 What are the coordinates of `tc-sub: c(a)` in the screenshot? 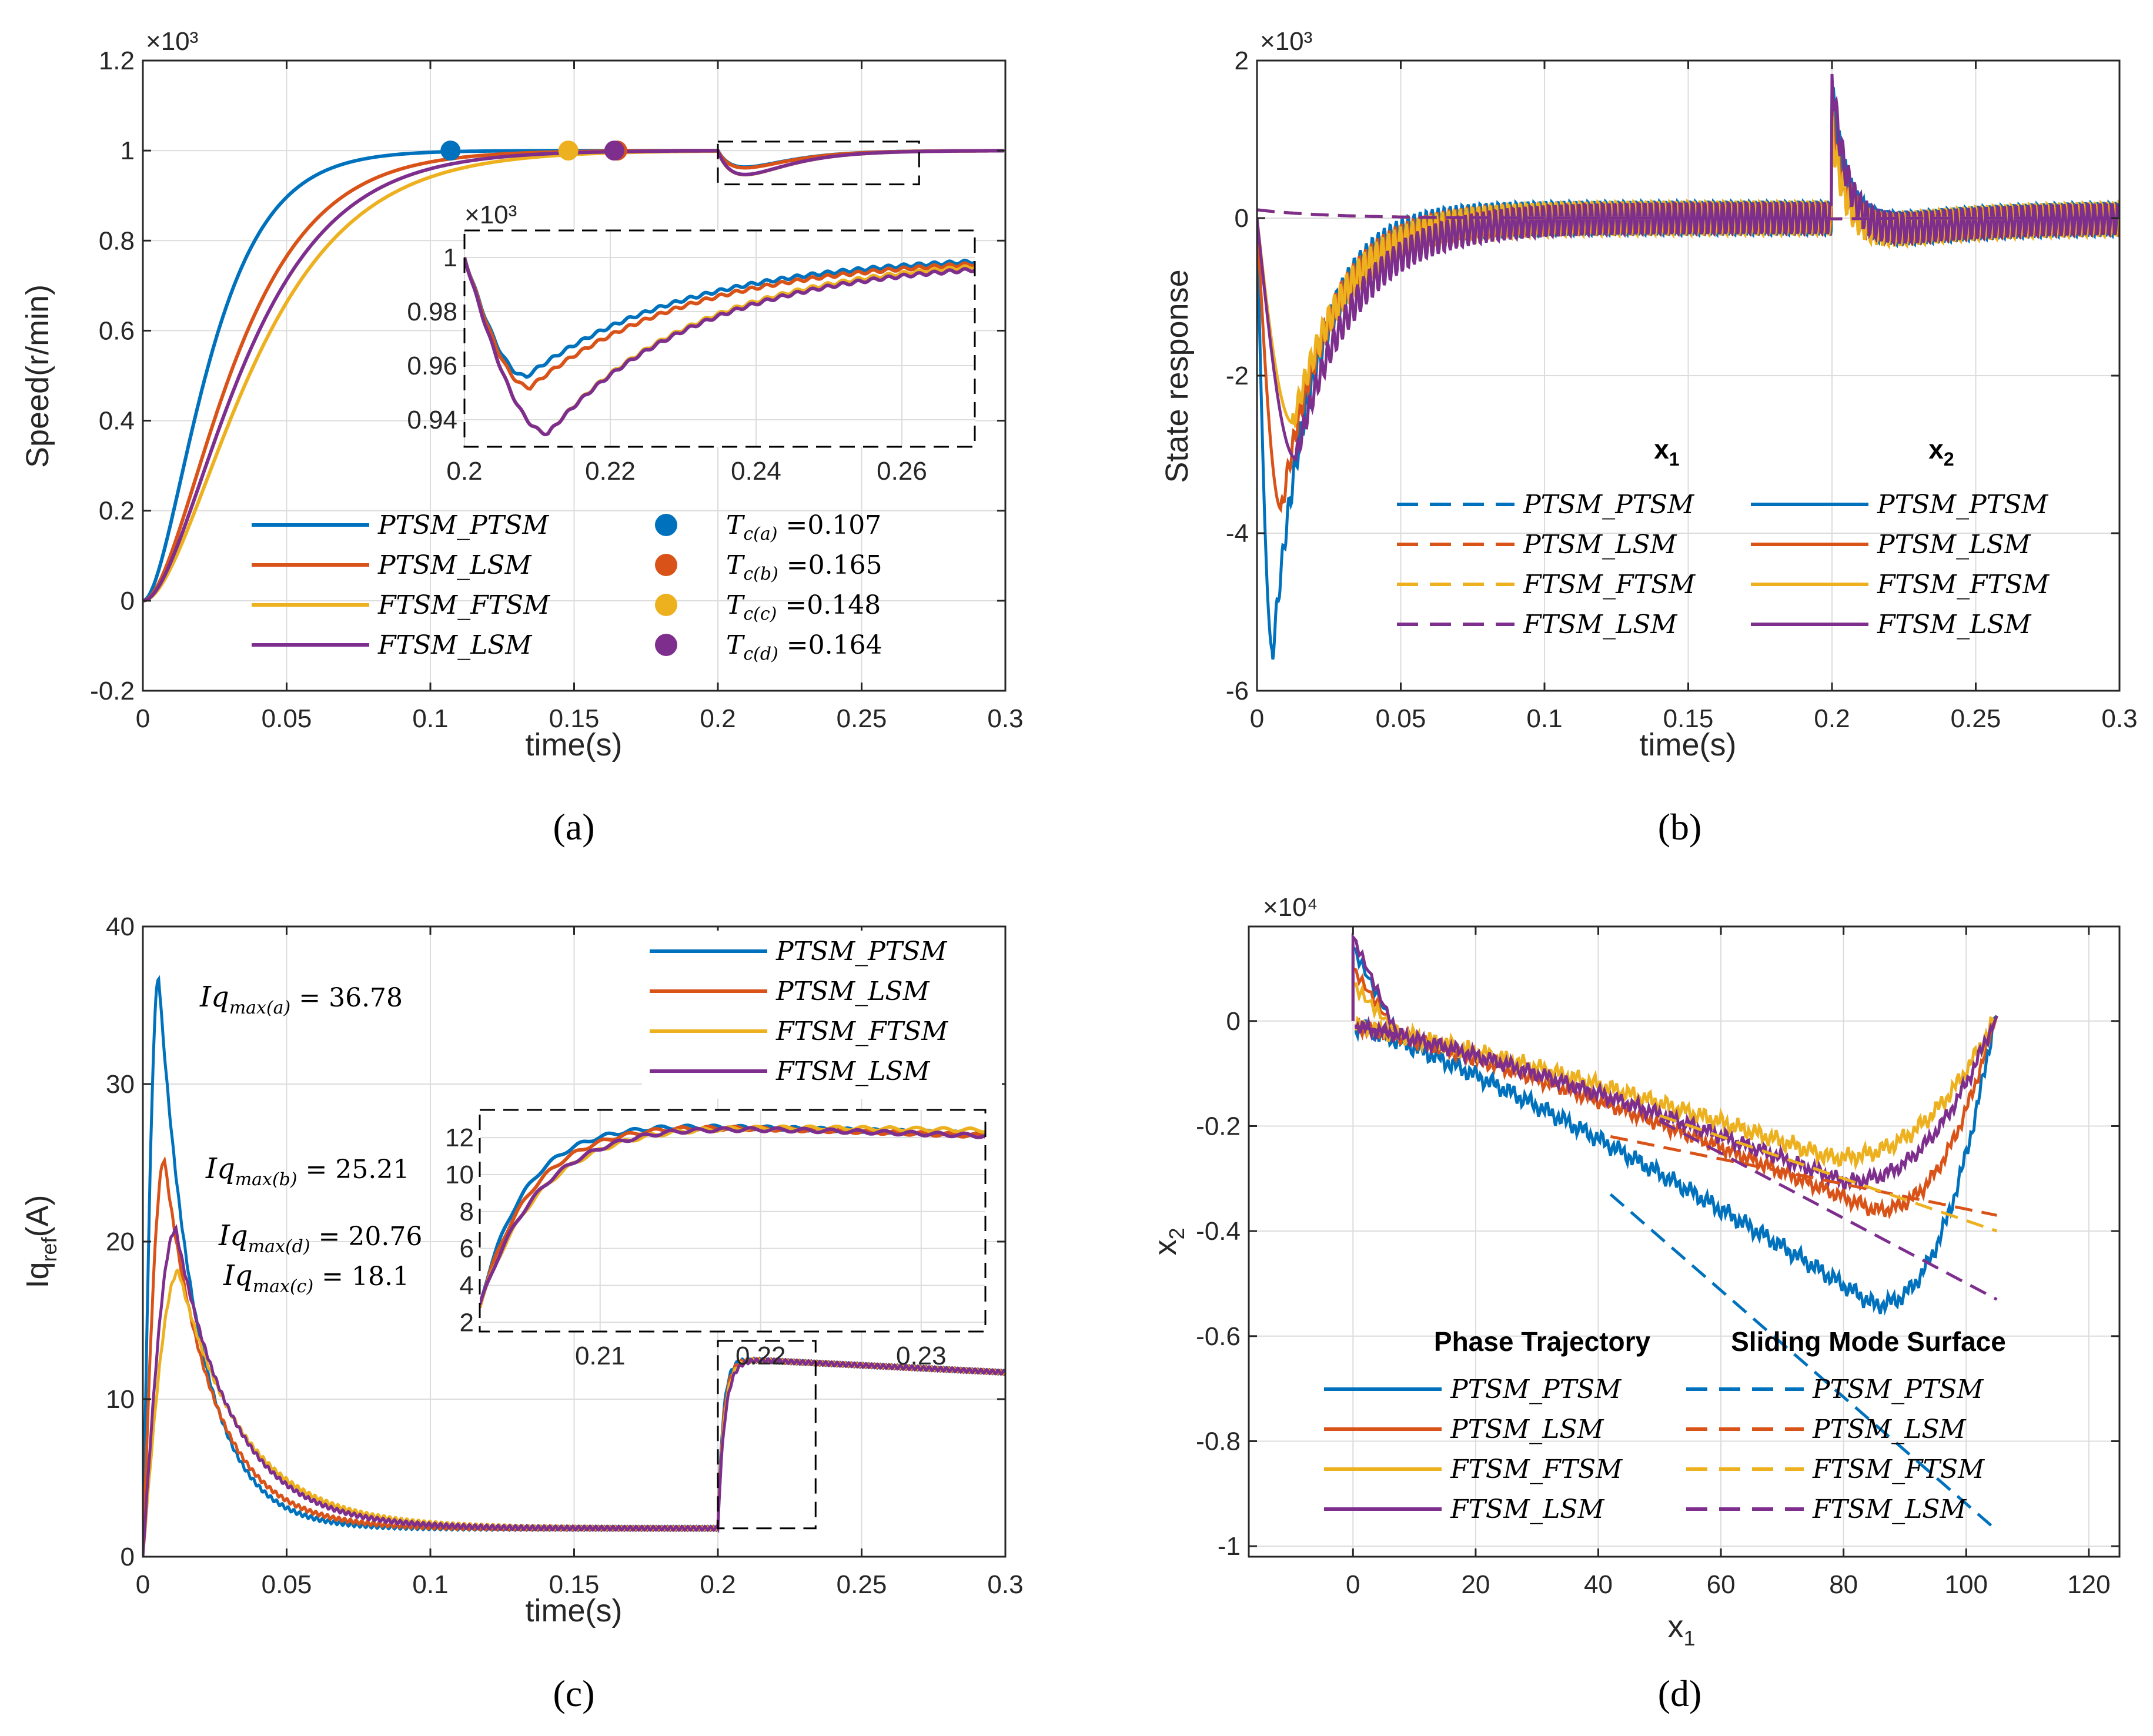 It's located at (760, 534).